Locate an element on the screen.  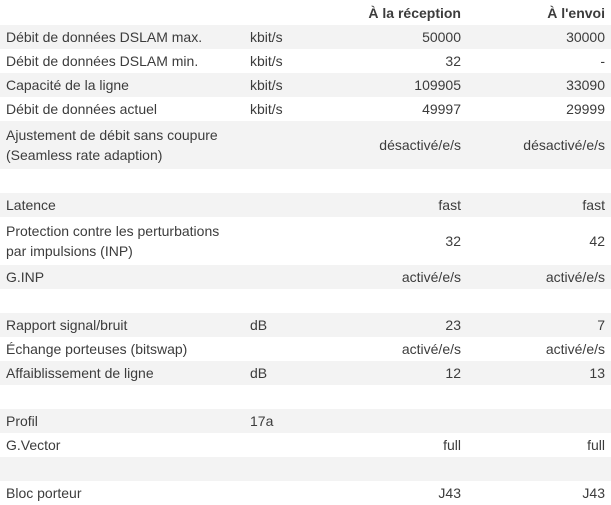
table-row: Profil 17a is located at coordinates (305, 421).